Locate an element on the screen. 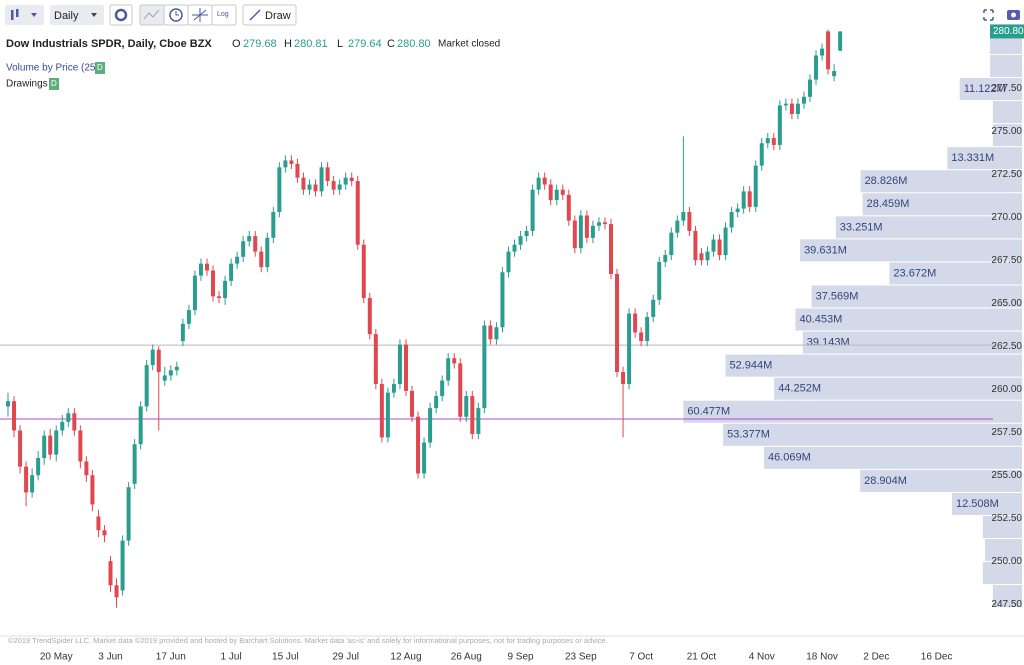 Image resolution: width=1024 pixels, height=665 pixels. y-tick-label: 272.50 is located at coordinates (1006, 174).